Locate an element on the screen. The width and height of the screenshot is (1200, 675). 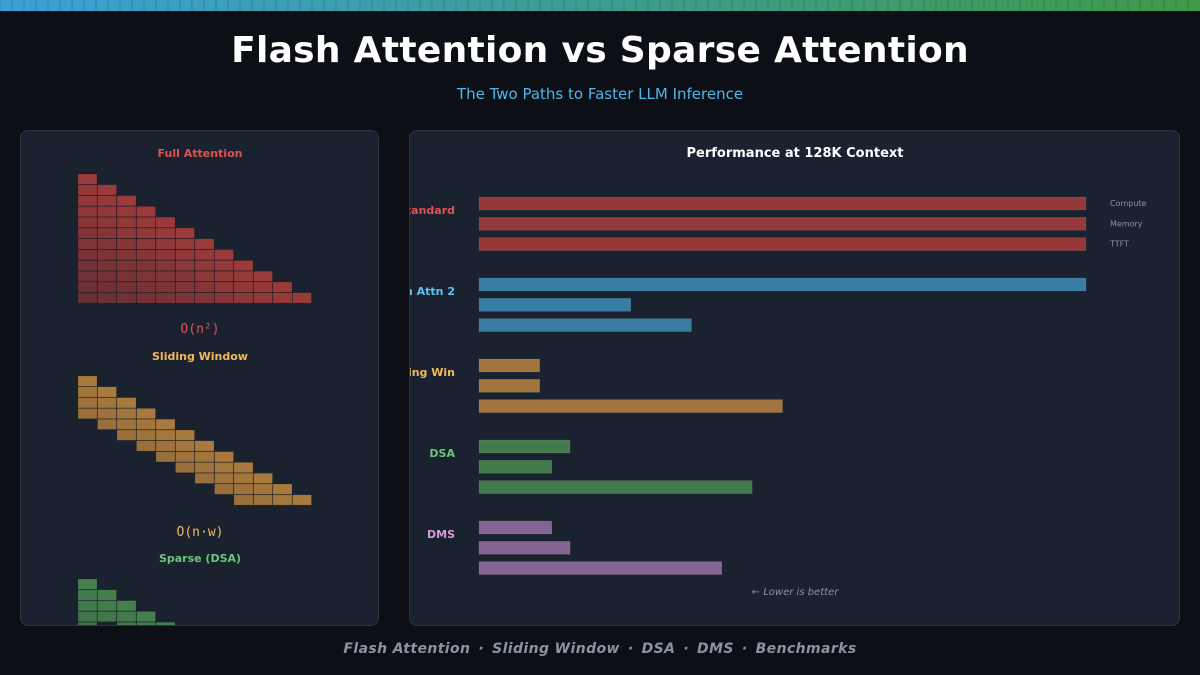
pattern-title: Full Attention is located at coordinates (200, 153).